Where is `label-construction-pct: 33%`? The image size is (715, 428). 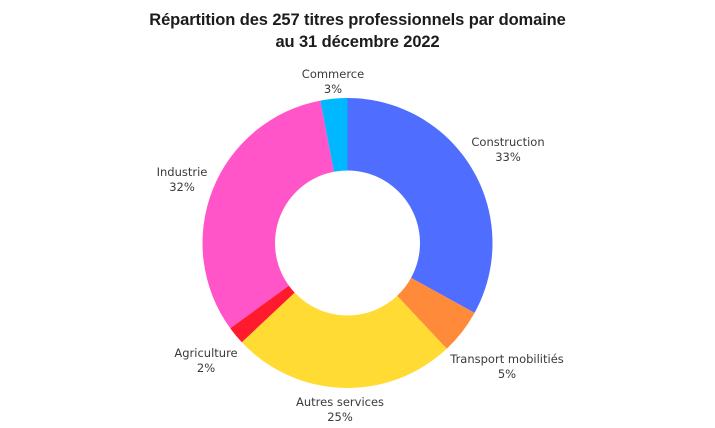
label-construction-pct: 33% is located at coordinates (508, 156).